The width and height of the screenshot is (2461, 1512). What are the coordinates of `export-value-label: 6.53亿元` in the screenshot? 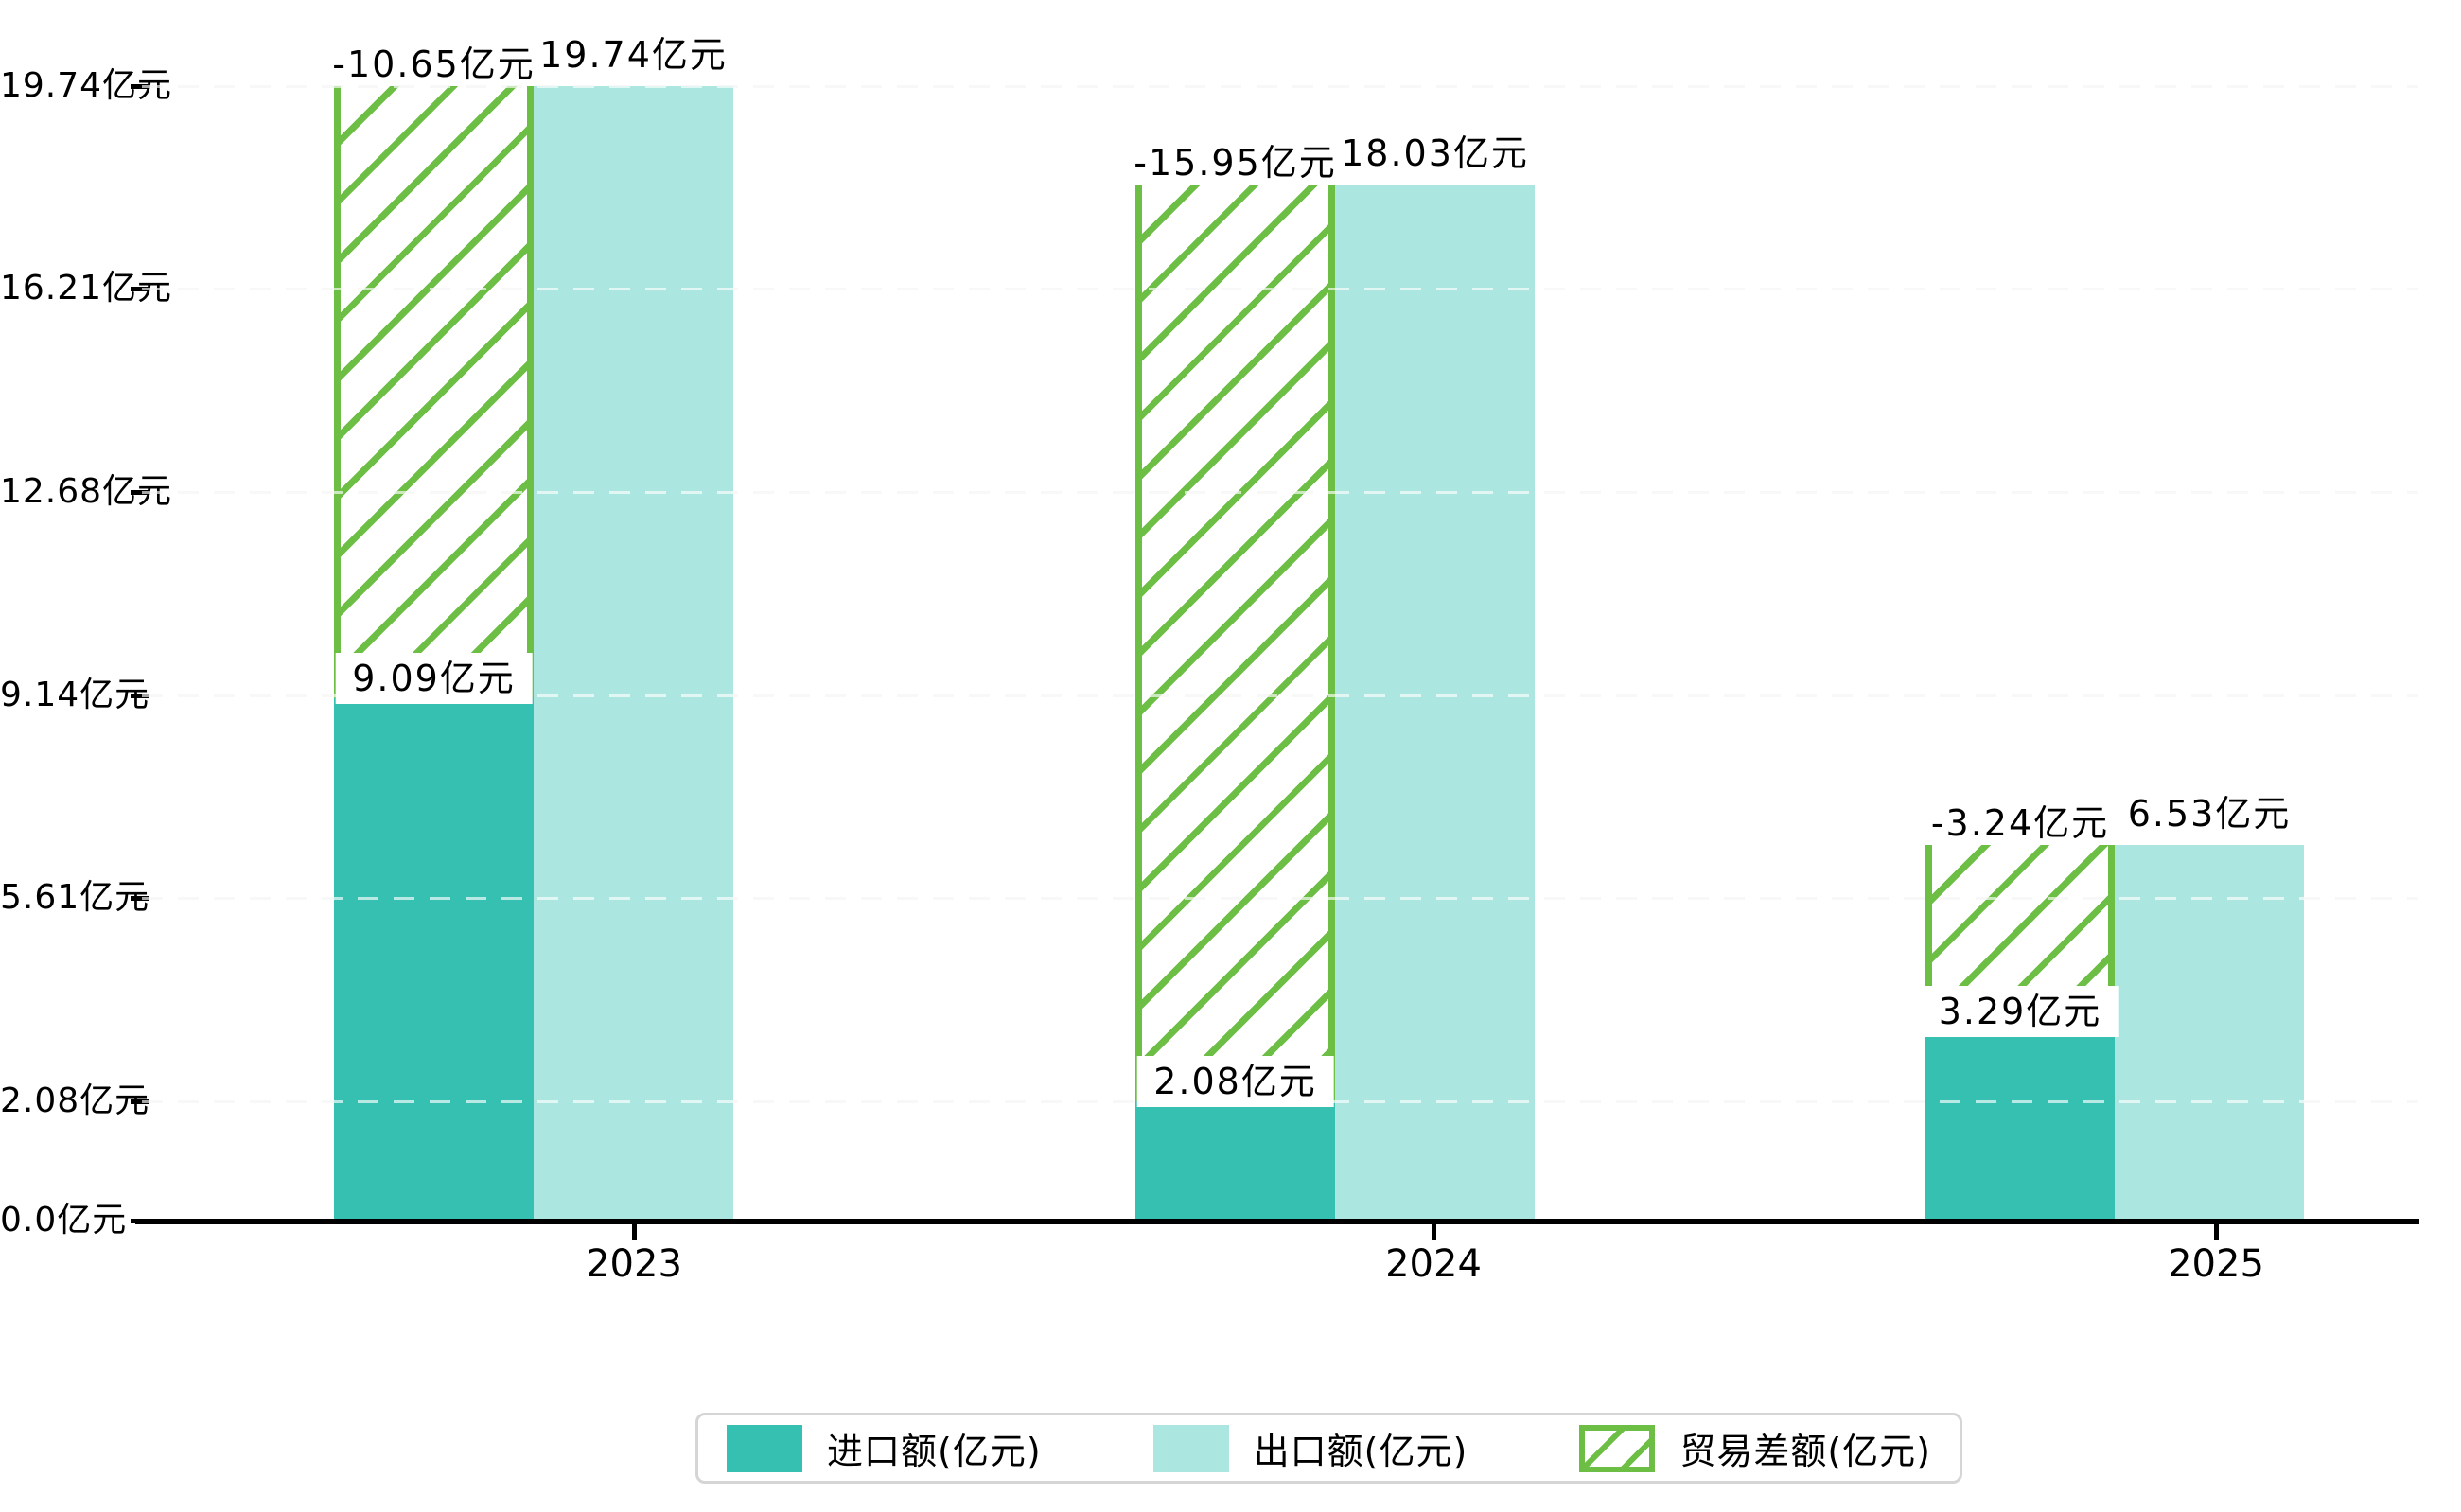 It's located at (2209, 814).